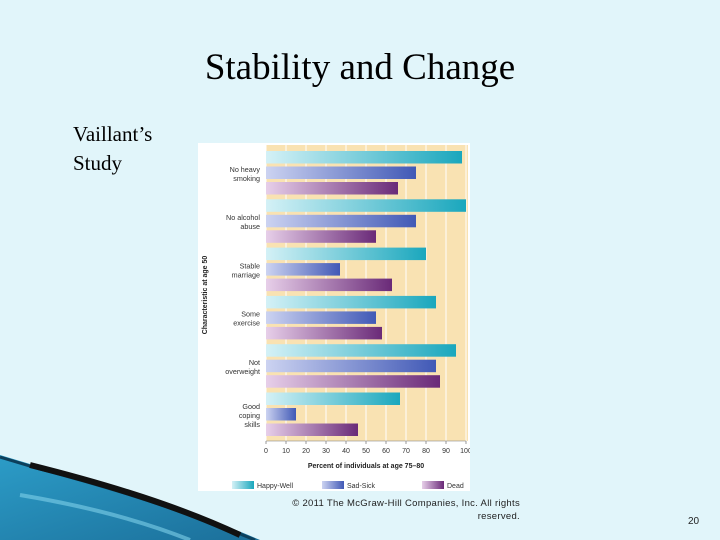  What do you see at coordinates (250, 265) in the screenshot?
I see `y-category-label: Stable` at bounding box center [250, 265].